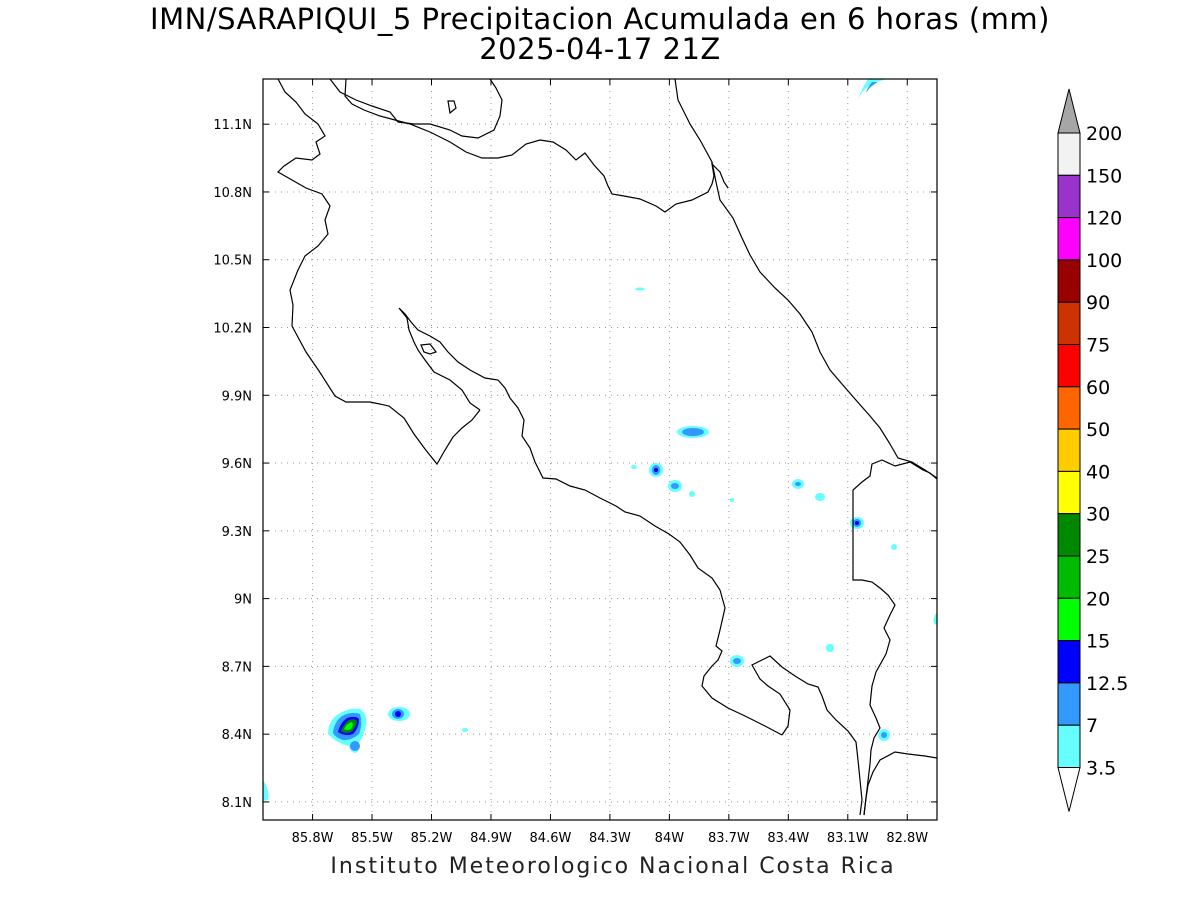  I want to click on x-tick-label: 85.5W, so click(372, 838).